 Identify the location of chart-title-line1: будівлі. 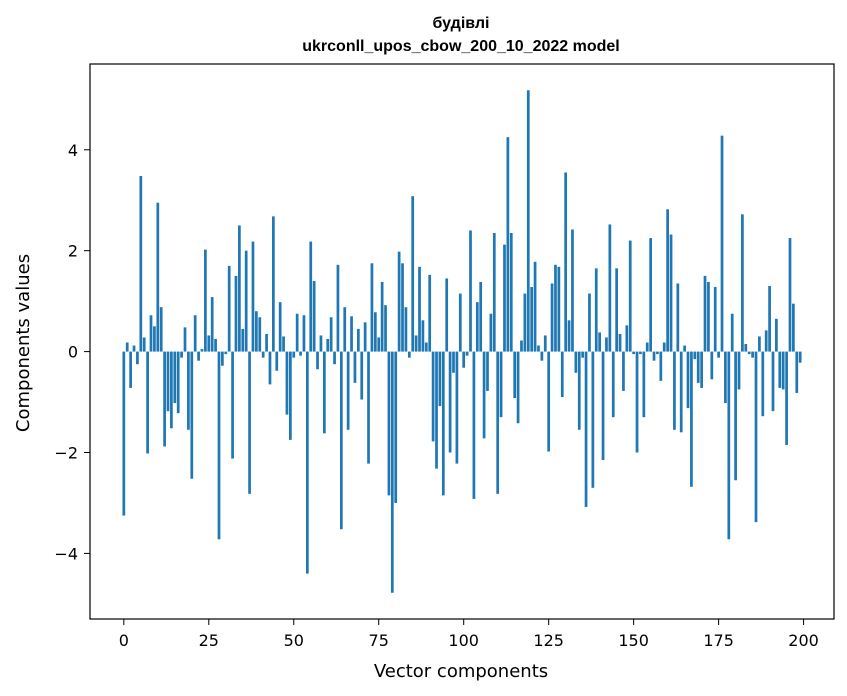
(460, 23).